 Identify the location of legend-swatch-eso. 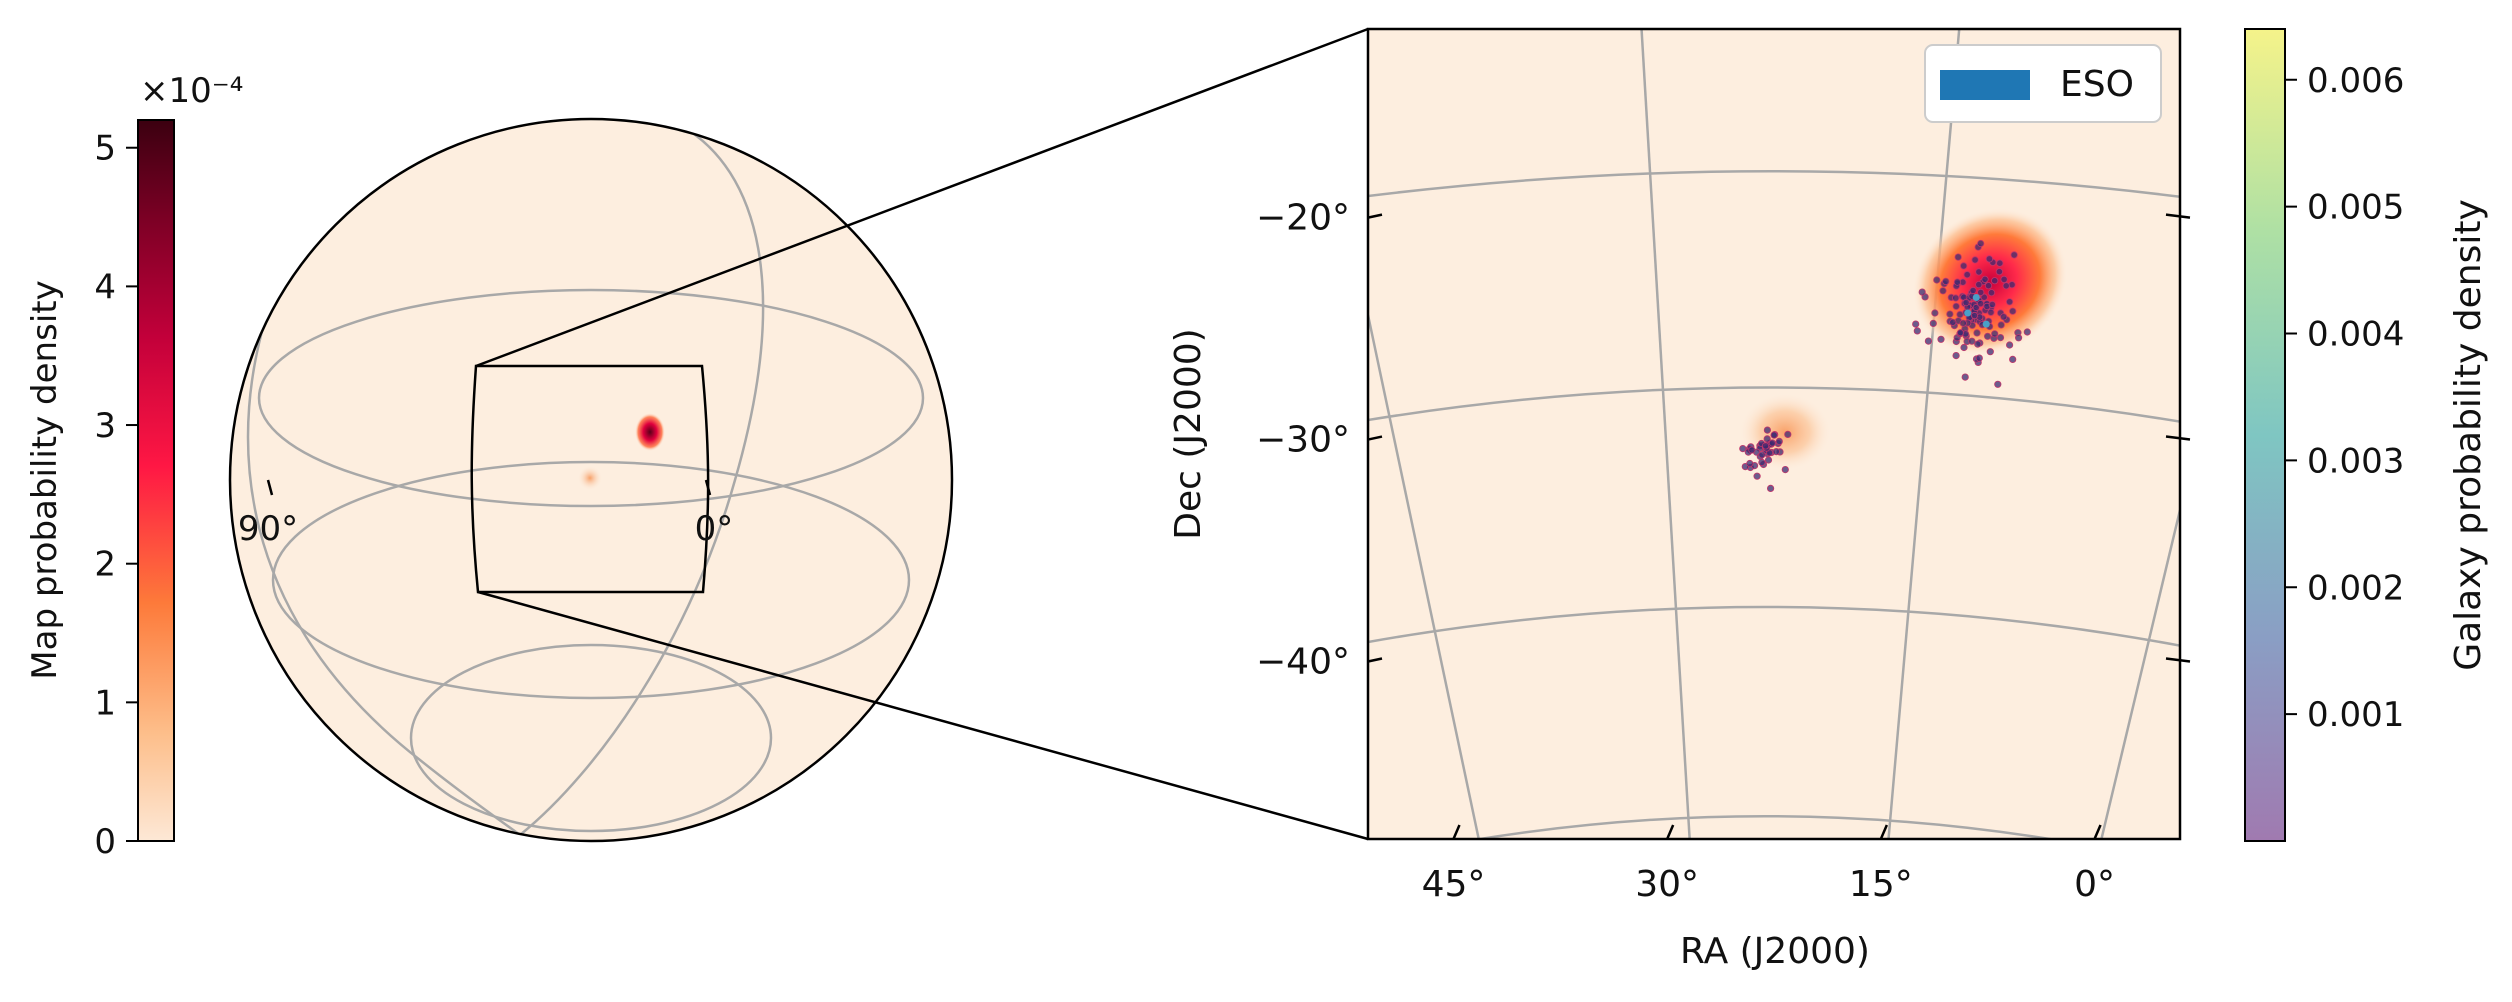
(1985, 85).